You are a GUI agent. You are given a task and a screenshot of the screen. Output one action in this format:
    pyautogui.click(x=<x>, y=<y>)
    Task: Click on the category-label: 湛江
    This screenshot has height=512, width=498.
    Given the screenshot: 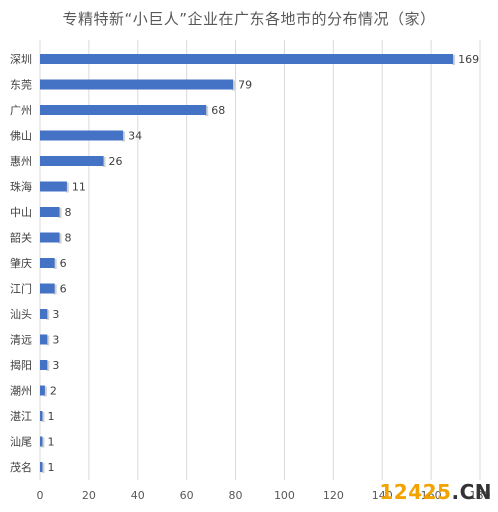 What is the action you would take?
    pyautogui.click(x=21, y=416)
    